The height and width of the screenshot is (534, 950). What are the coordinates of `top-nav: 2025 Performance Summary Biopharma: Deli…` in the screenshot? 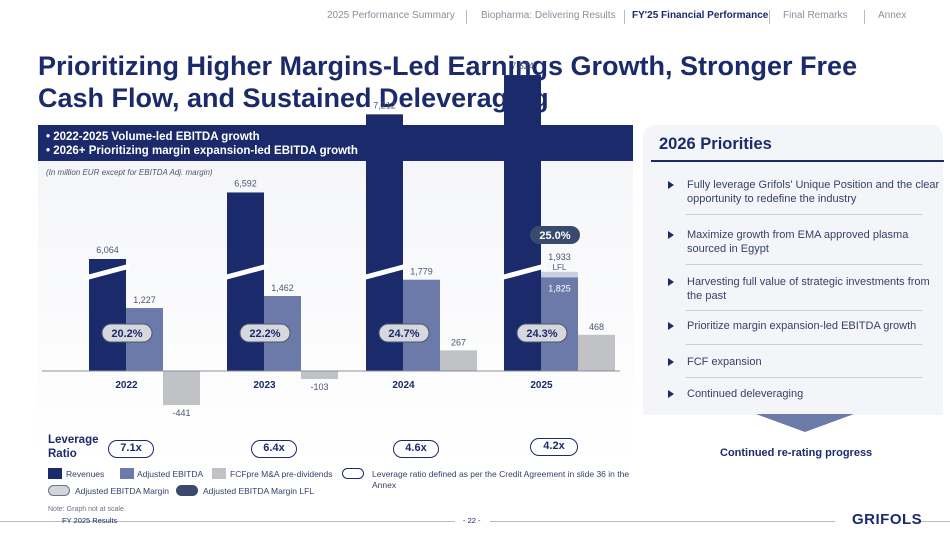 It's located at (475, 18).